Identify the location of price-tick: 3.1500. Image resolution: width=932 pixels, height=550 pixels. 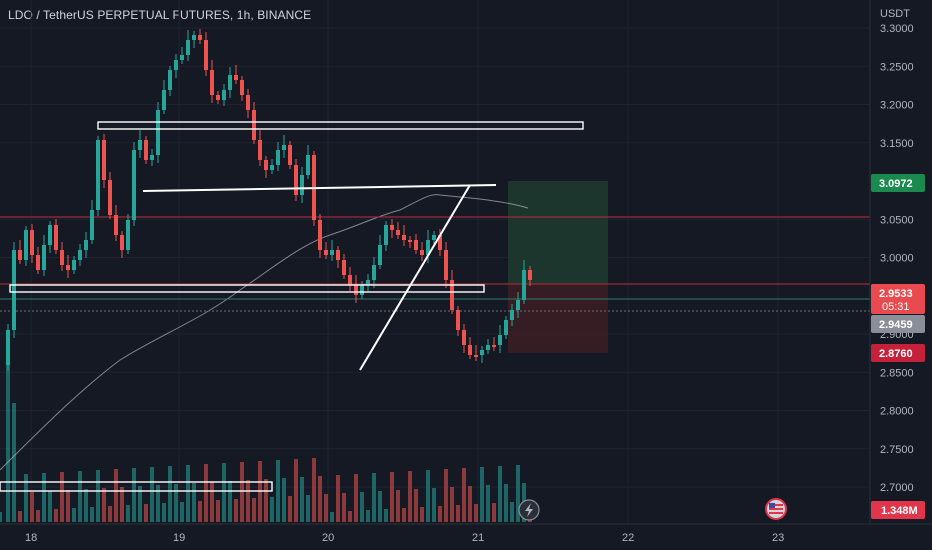
(897, 144).